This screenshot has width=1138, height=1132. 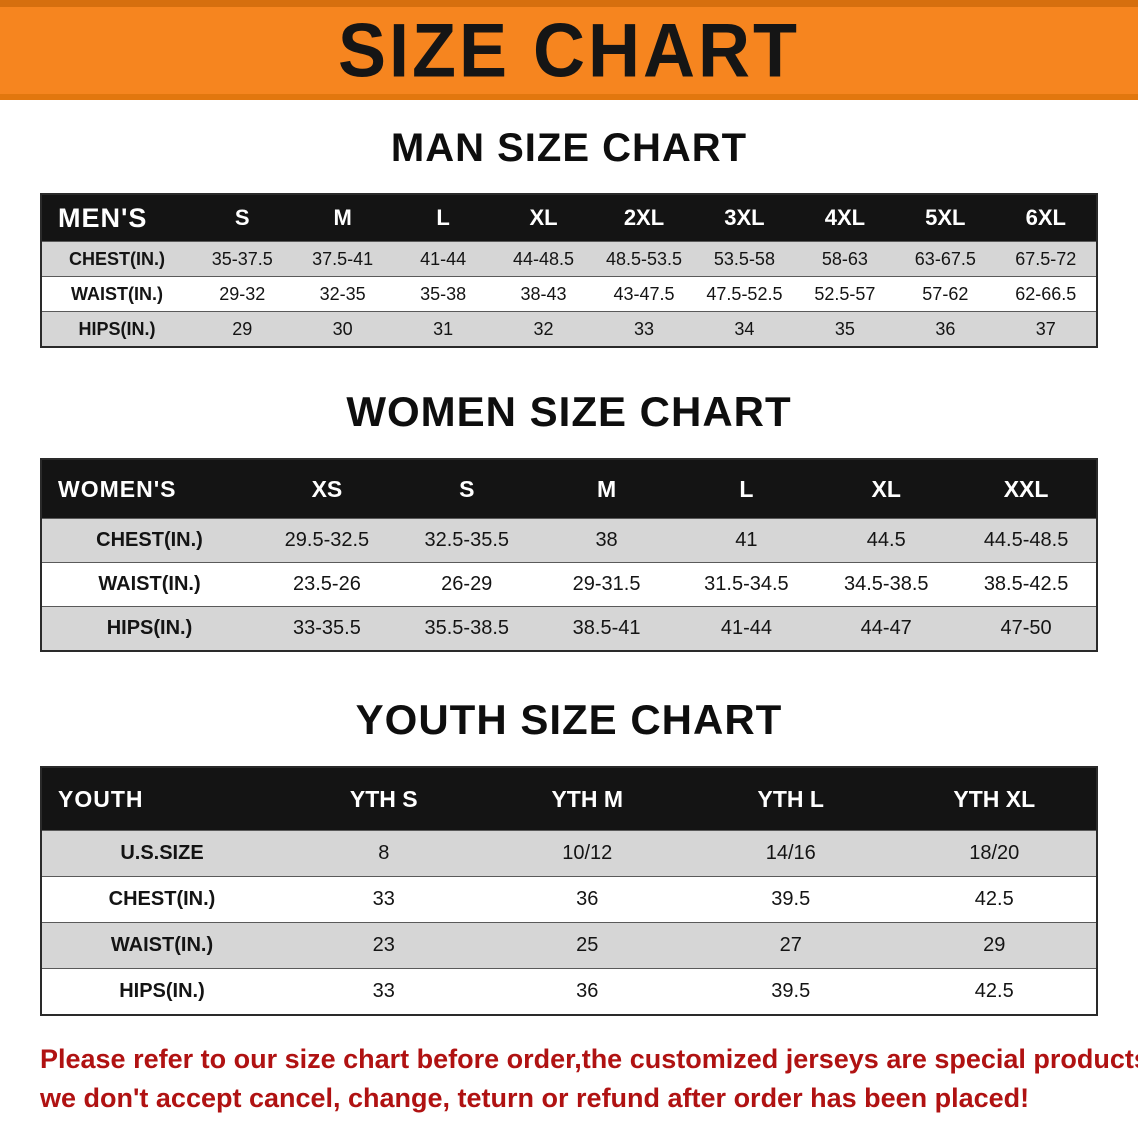 I want to click on men-table-header-row: MEN'S S M L XL 2XL 3XL 4XL 5XL 6XL, so click(x=569, y=218).